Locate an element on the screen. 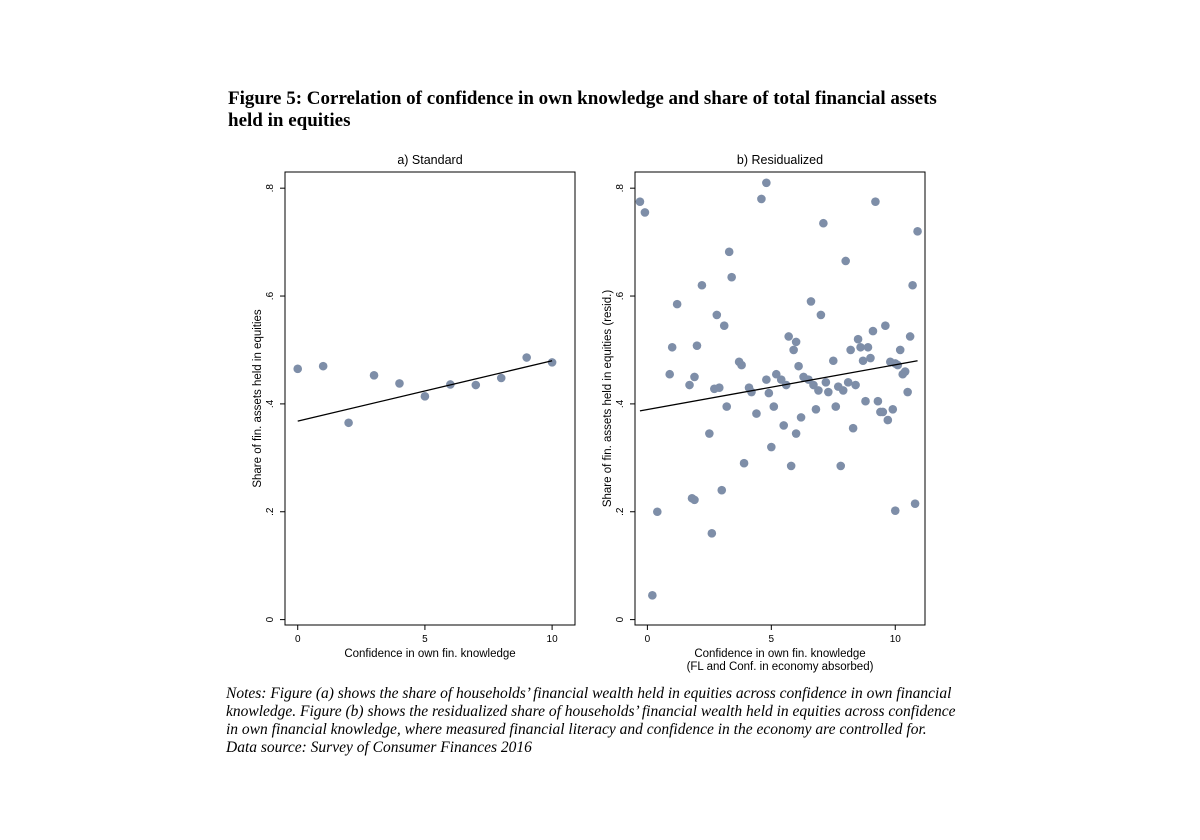 This screenshot has height=840, width=1200. plot-frame is located at coordinates (430, 398).